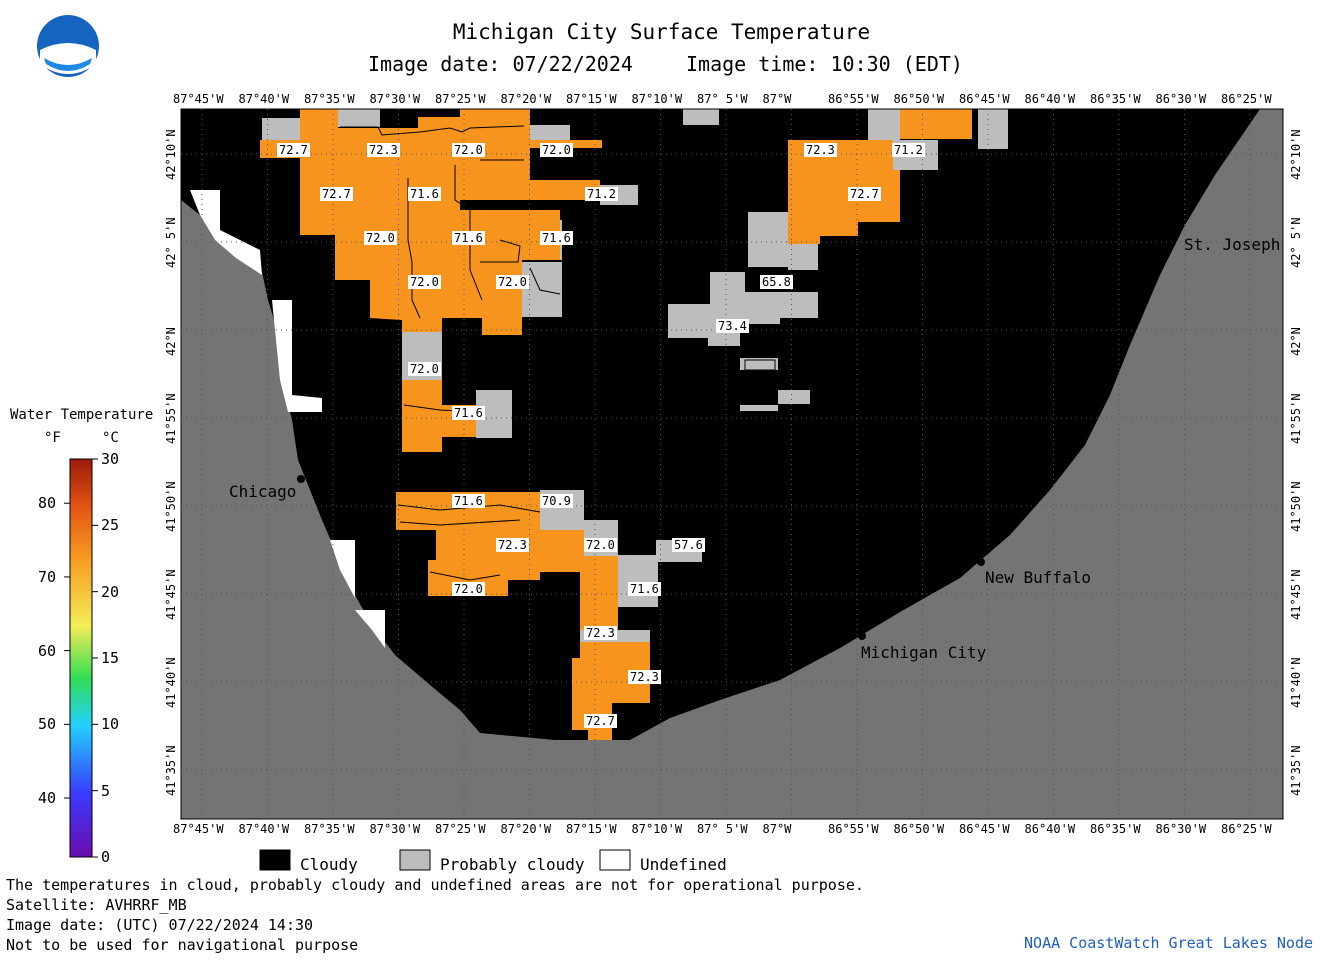  What do you see at coordinates (1181, 99) in the screenshot?
I see `lon-tick-label: 86°30'W` at bounding box center [1181, 99].